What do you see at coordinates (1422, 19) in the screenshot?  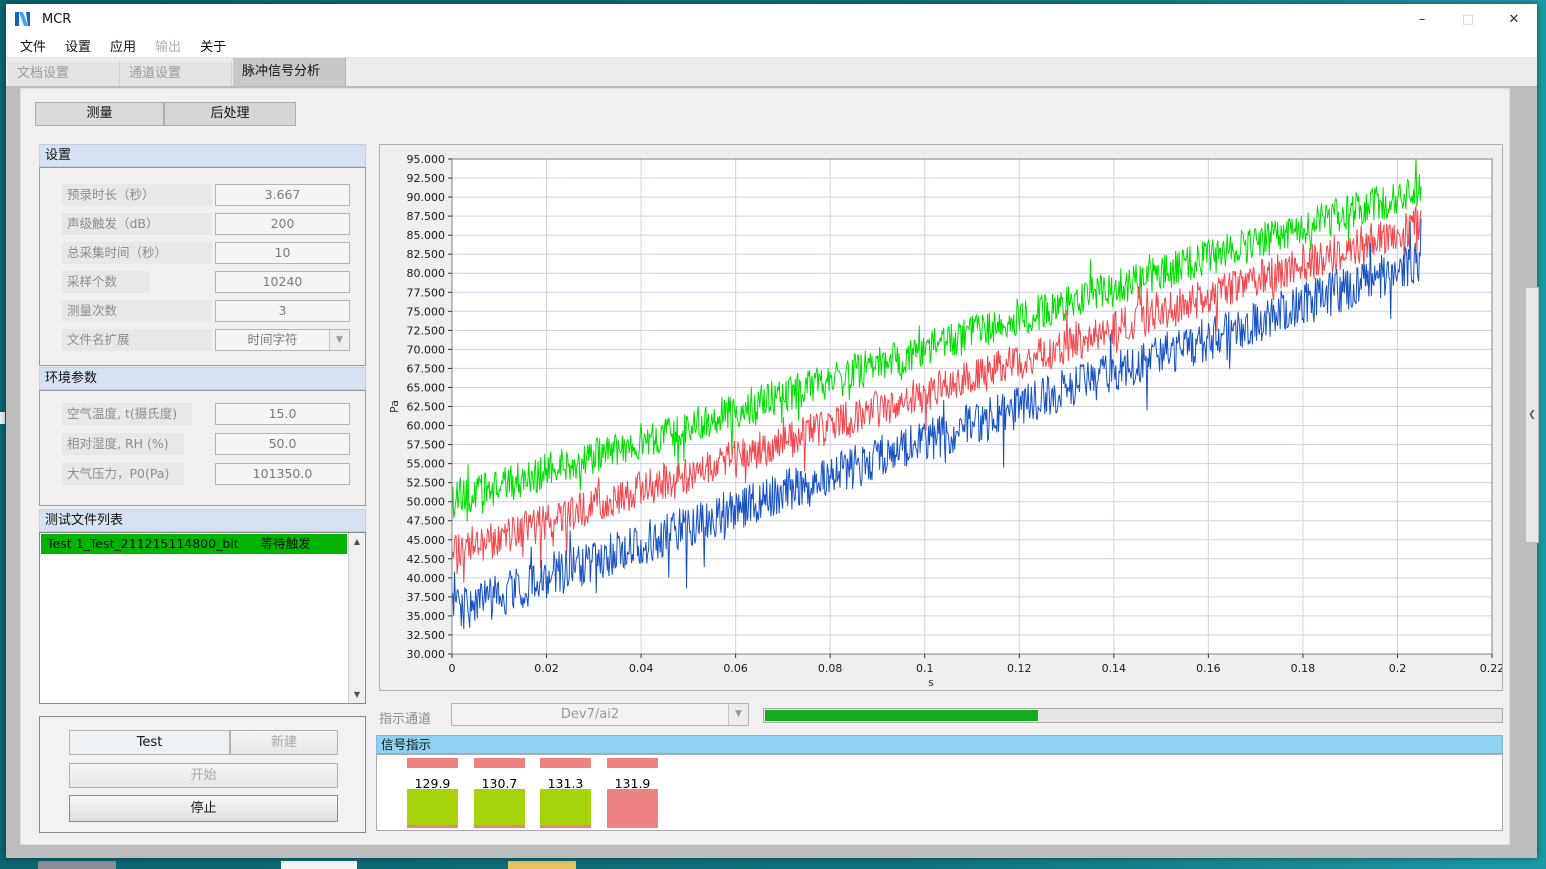 I see `minimize-button: –` at bounding box center [1422, 19].